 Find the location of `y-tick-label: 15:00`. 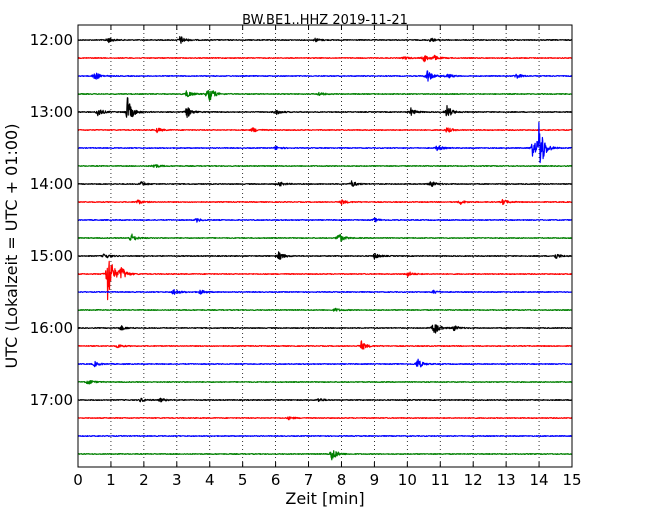

y-tick-label: 15:00 is located at coordinates (51, 256).